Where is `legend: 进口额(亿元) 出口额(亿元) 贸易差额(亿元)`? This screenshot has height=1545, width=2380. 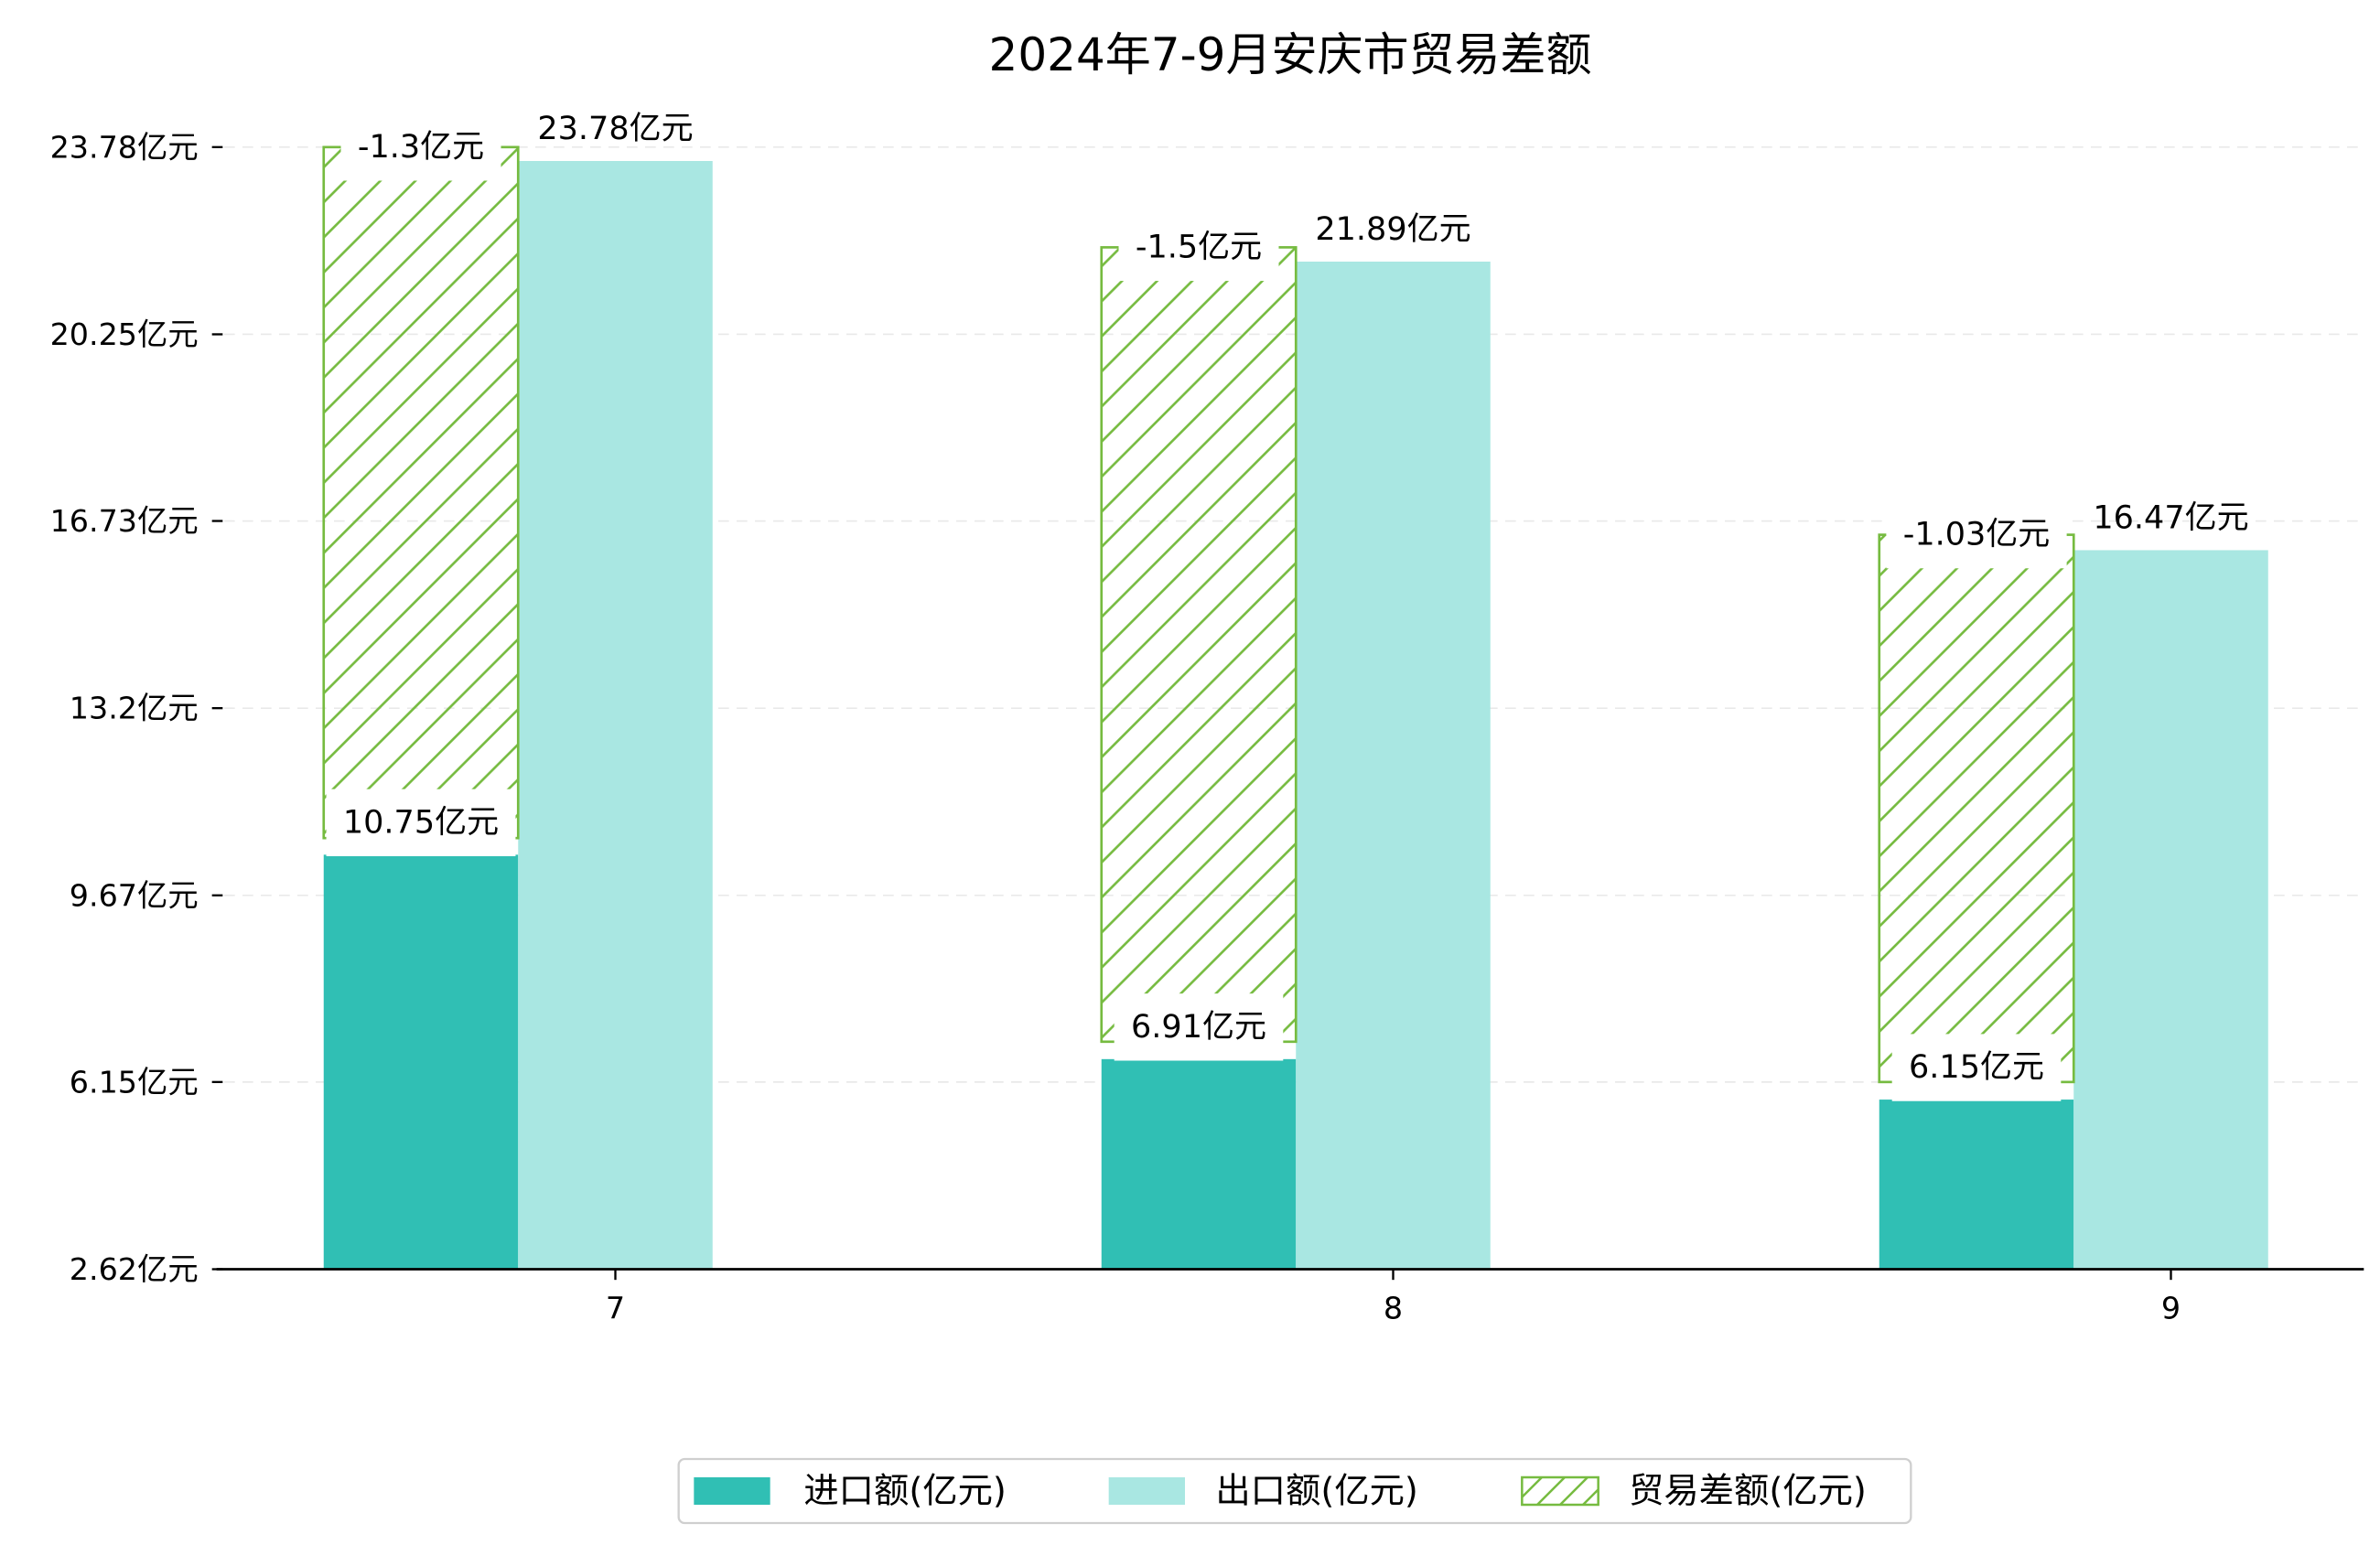 legend: 进口额(亿元) 出口额(亿元) 贸易差额(亿元) is located at coordinates (1294, 1491).